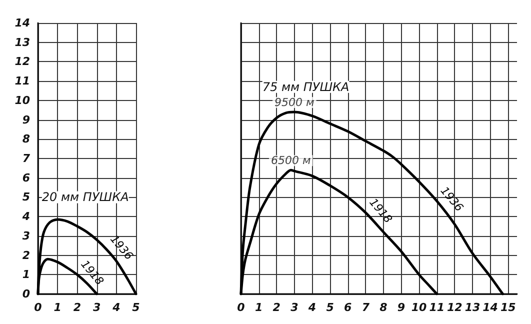  What do you see at coordinates (366, 307) in the screenshot?
I see `x-tick-label: 7` at bounding box center [366, 307].